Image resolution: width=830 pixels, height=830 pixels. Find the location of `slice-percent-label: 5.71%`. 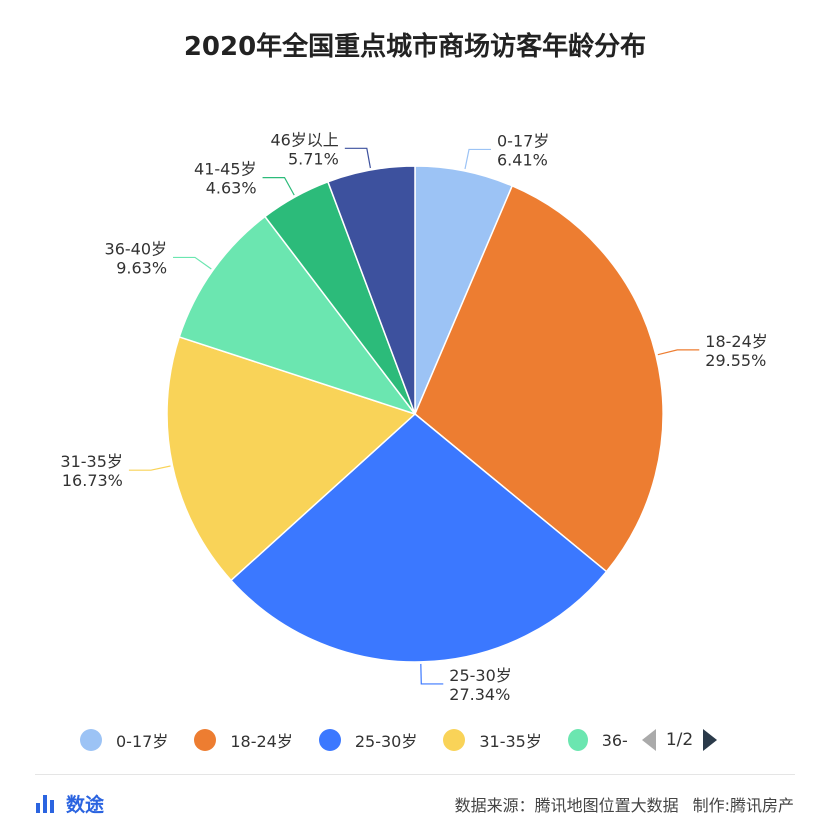

slice-percent-label: 5.71% is located at coordinates (313, 158).